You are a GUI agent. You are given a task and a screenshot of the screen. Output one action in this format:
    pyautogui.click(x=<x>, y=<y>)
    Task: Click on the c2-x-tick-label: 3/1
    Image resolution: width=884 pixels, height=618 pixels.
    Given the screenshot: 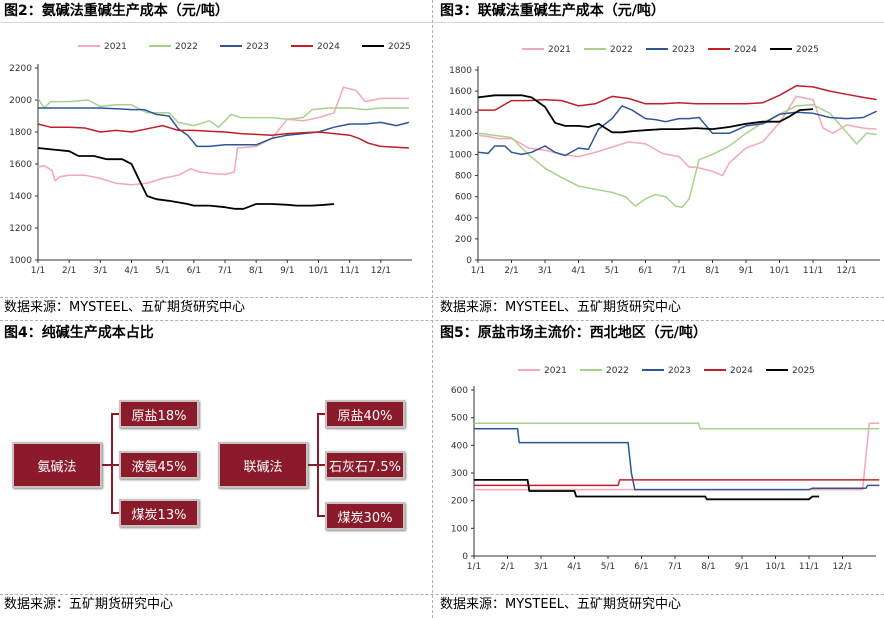 What is the action you would take?
    pyautogui.click(x=100, y=271)
    